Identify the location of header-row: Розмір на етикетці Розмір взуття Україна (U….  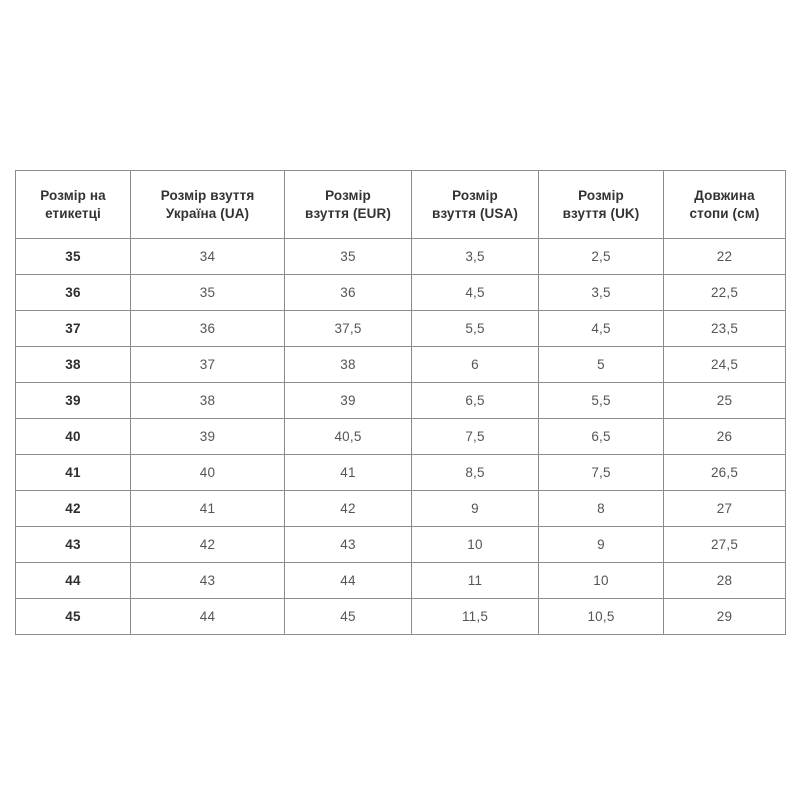
(400, 204).